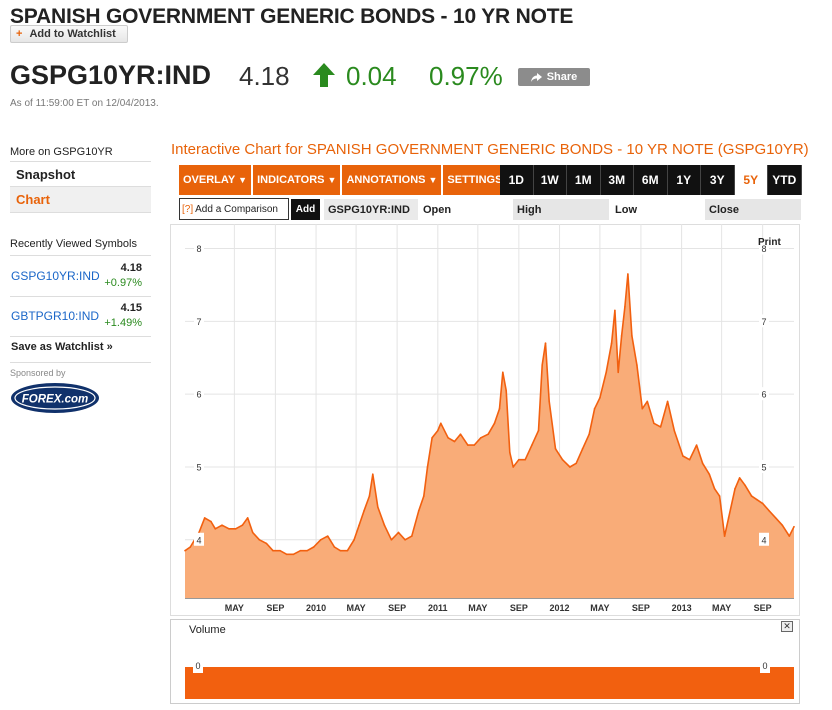 The height and width of the screenshot is (710, 832). I want to click on forex-logo: FOREX.com, so click(55, 398).